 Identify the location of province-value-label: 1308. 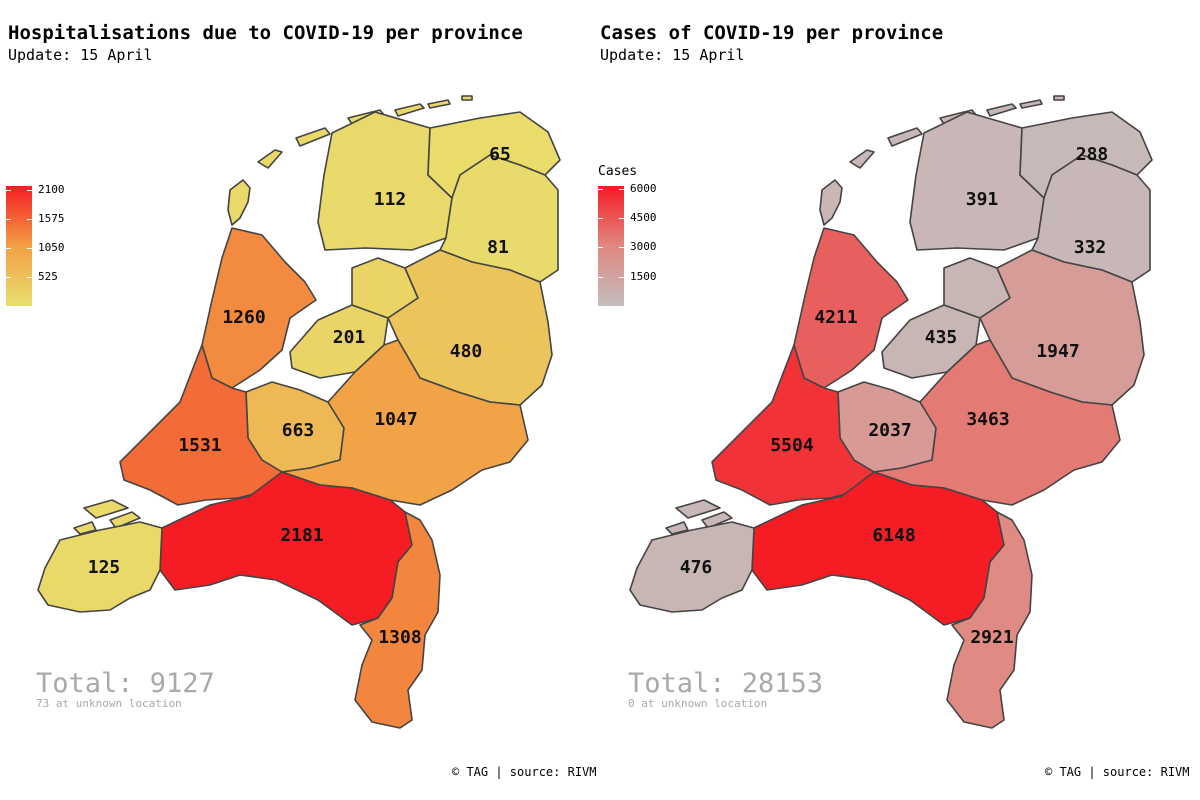
(399, 637).